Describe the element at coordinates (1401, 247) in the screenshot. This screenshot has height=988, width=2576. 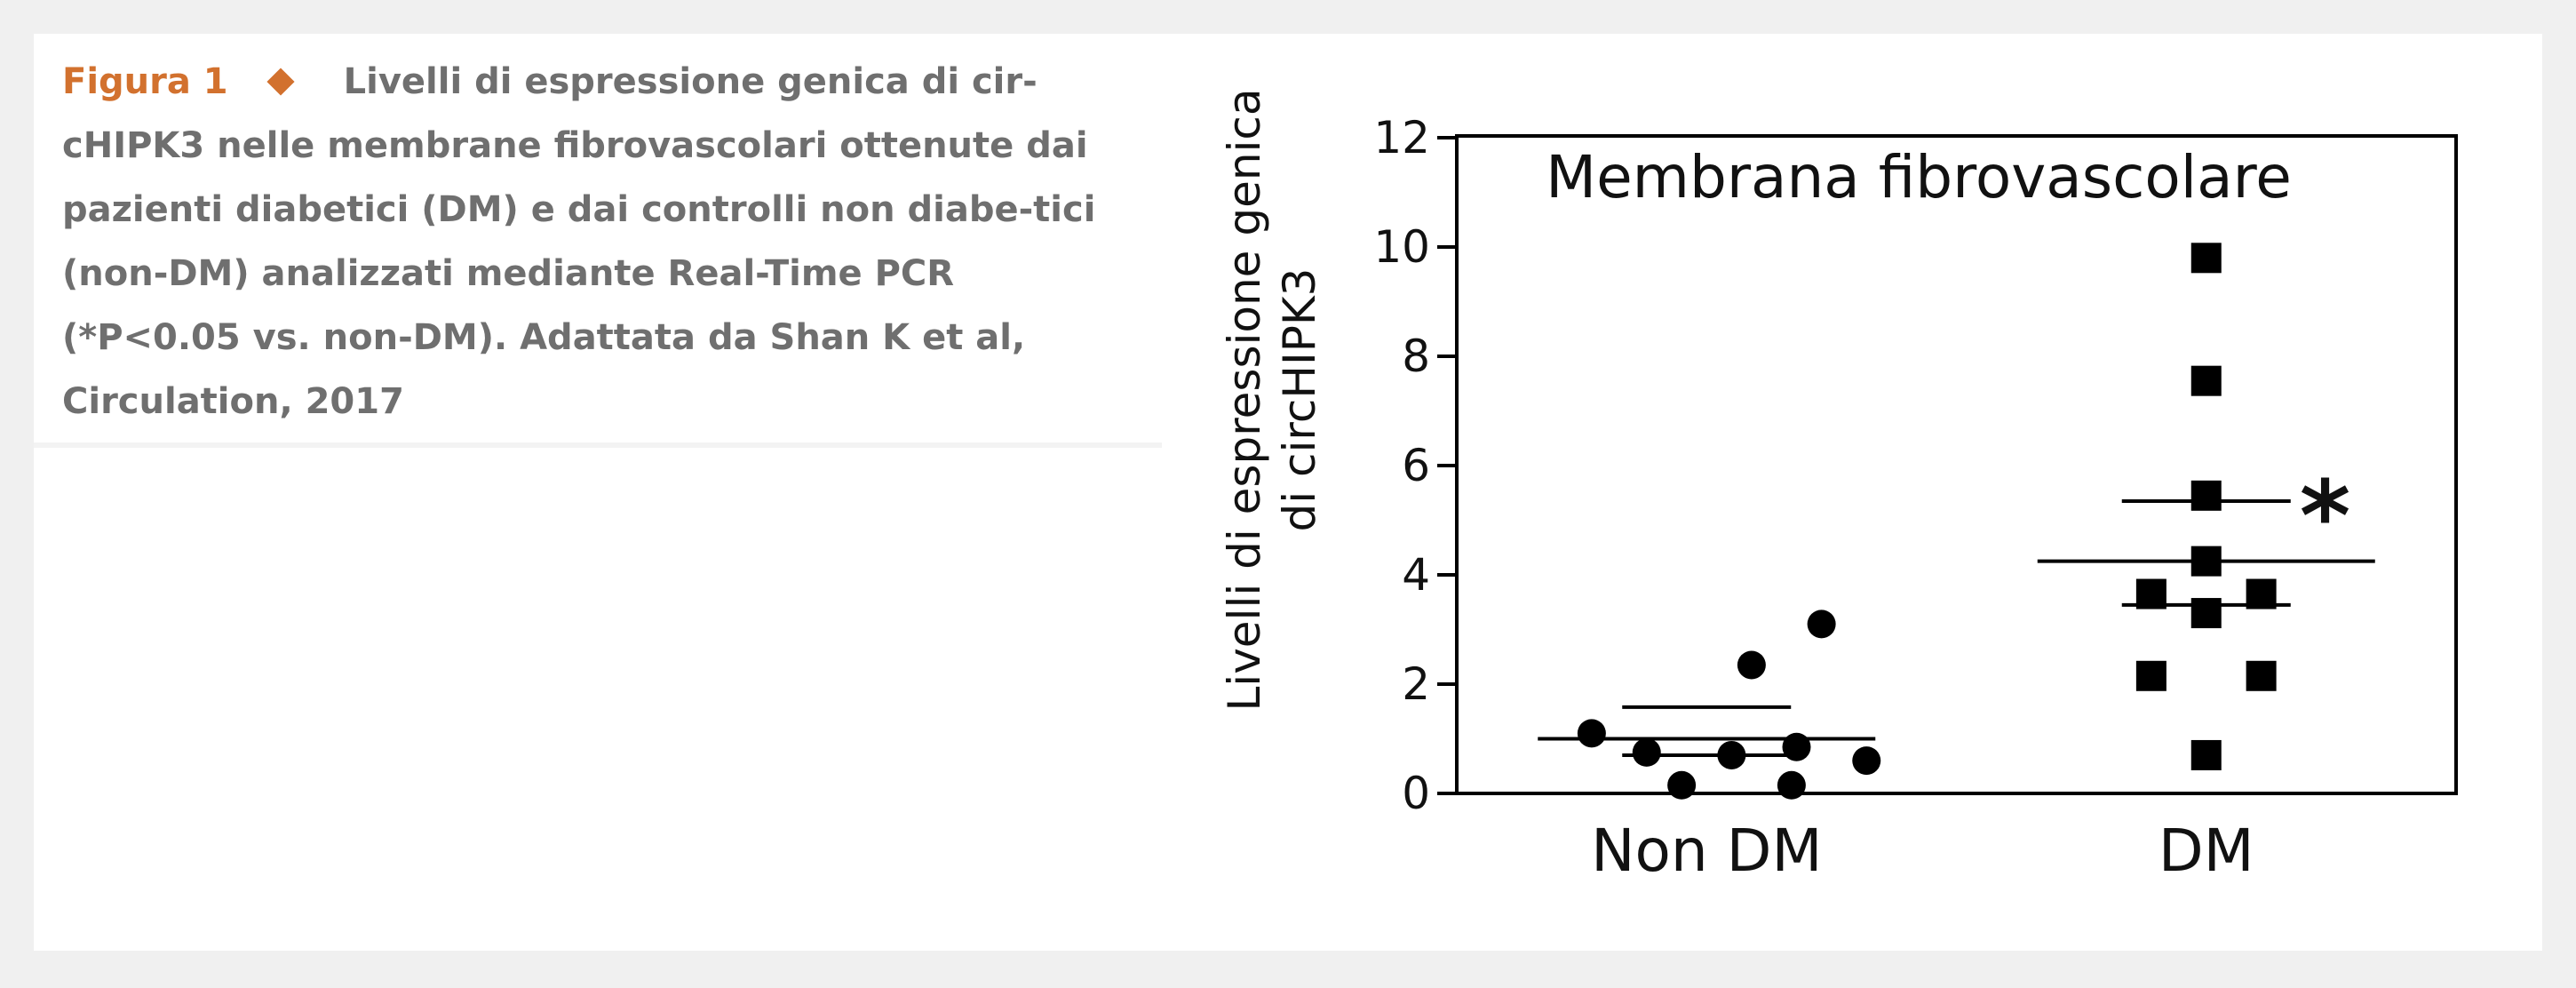
I see `y-tick-label: 10` at that location.